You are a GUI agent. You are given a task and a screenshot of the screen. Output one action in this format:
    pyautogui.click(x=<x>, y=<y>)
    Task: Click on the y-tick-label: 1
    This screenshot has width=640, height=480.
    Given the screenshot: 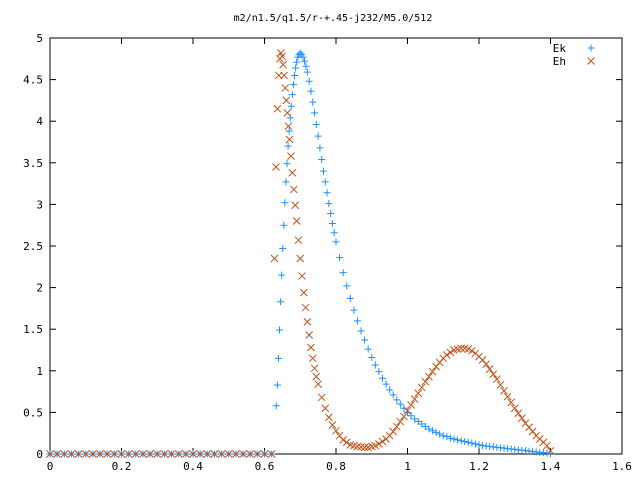 What is the action you would take?
    pyautogui.click(x=39, y=371)
    